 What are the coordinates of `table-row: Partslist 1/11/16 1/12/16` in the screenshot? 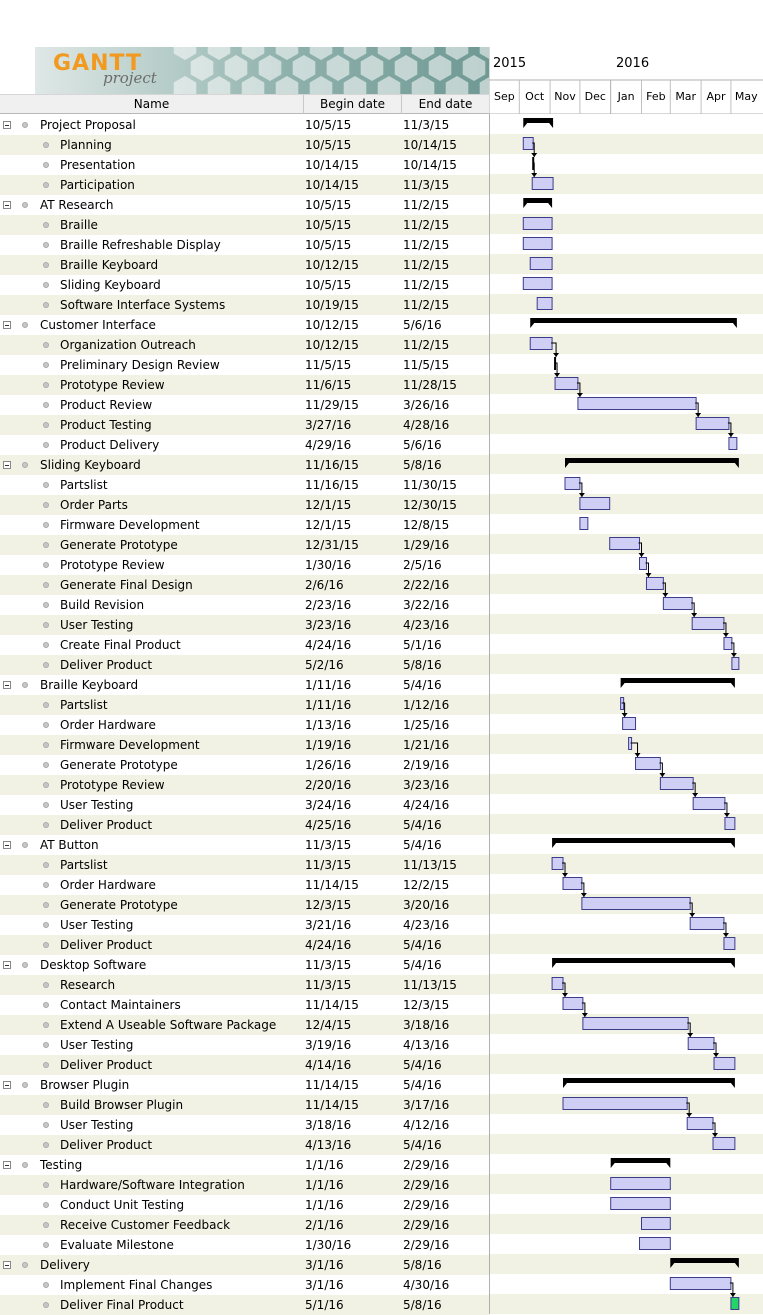 It's located at (244, 705).